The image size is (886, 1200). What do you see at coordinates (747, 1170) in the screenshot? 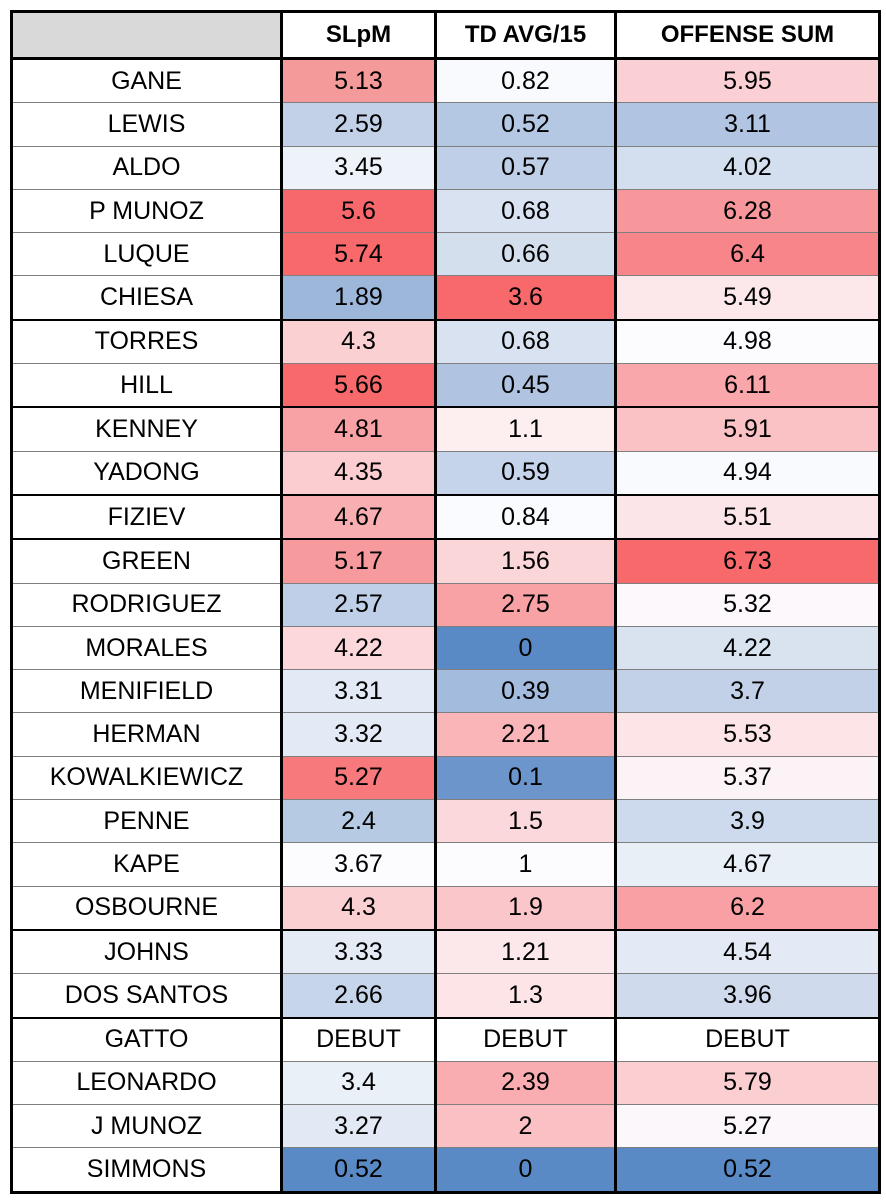
I see `offense-sum-cell: 0.52` at bounding box center [747, 1170].